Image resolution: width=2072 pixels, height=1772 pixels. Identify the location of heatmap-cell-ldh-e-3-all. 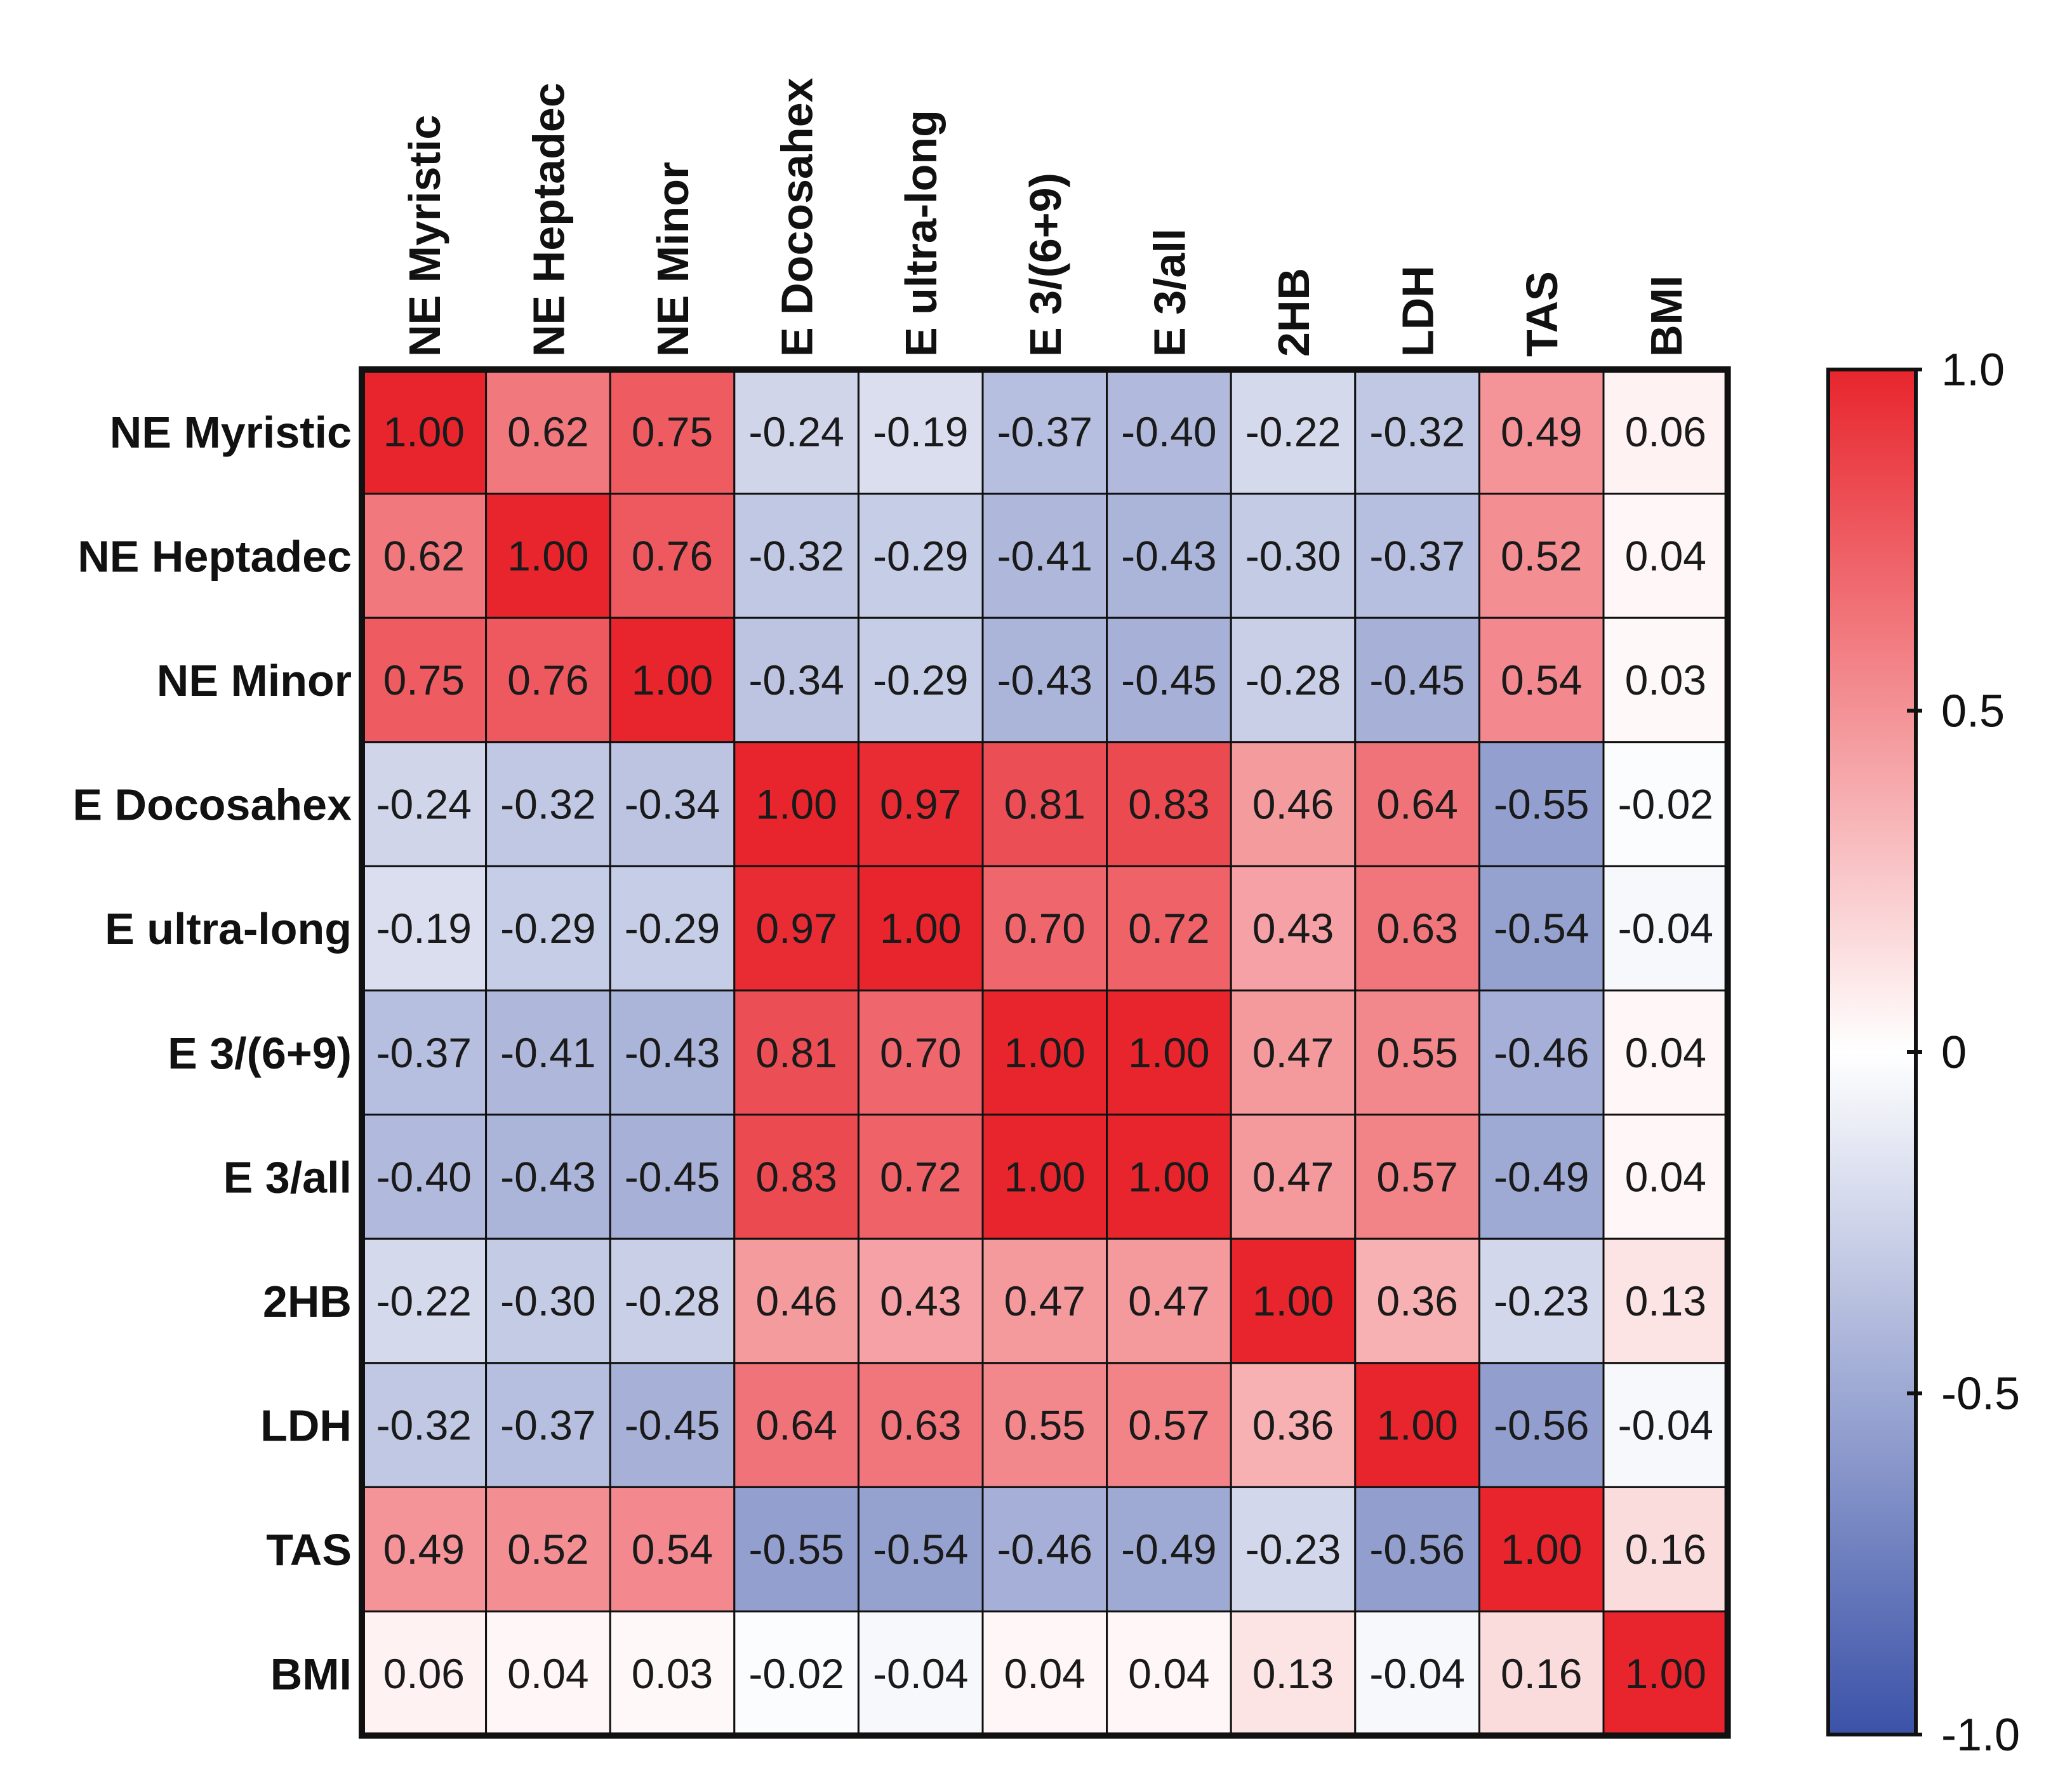
(1169, 1425).